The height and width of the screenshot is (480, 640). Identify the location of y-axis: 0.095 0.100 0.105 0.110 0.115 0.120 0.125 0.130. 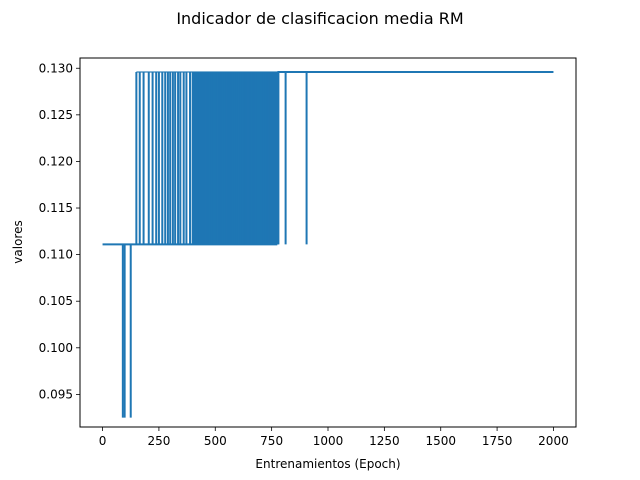
(59, 231).